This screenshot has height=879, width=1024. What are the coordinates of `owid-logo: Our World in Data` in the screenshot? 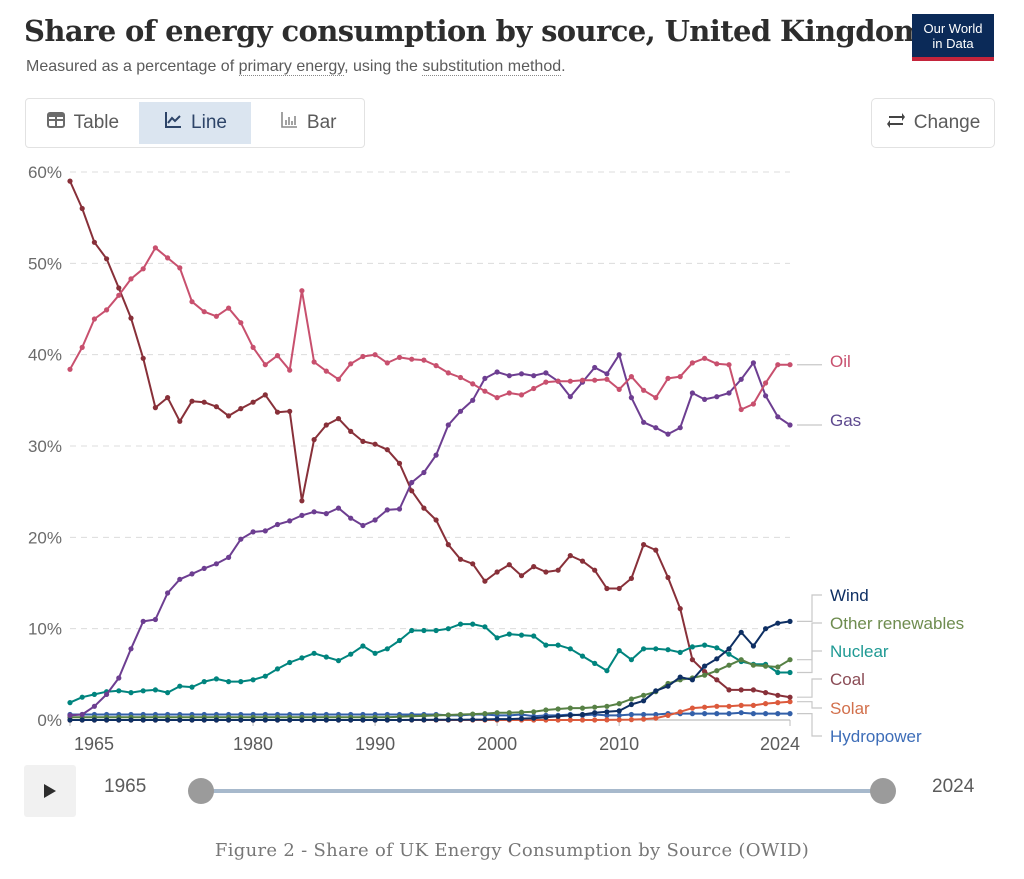 It's located at (953, 37).